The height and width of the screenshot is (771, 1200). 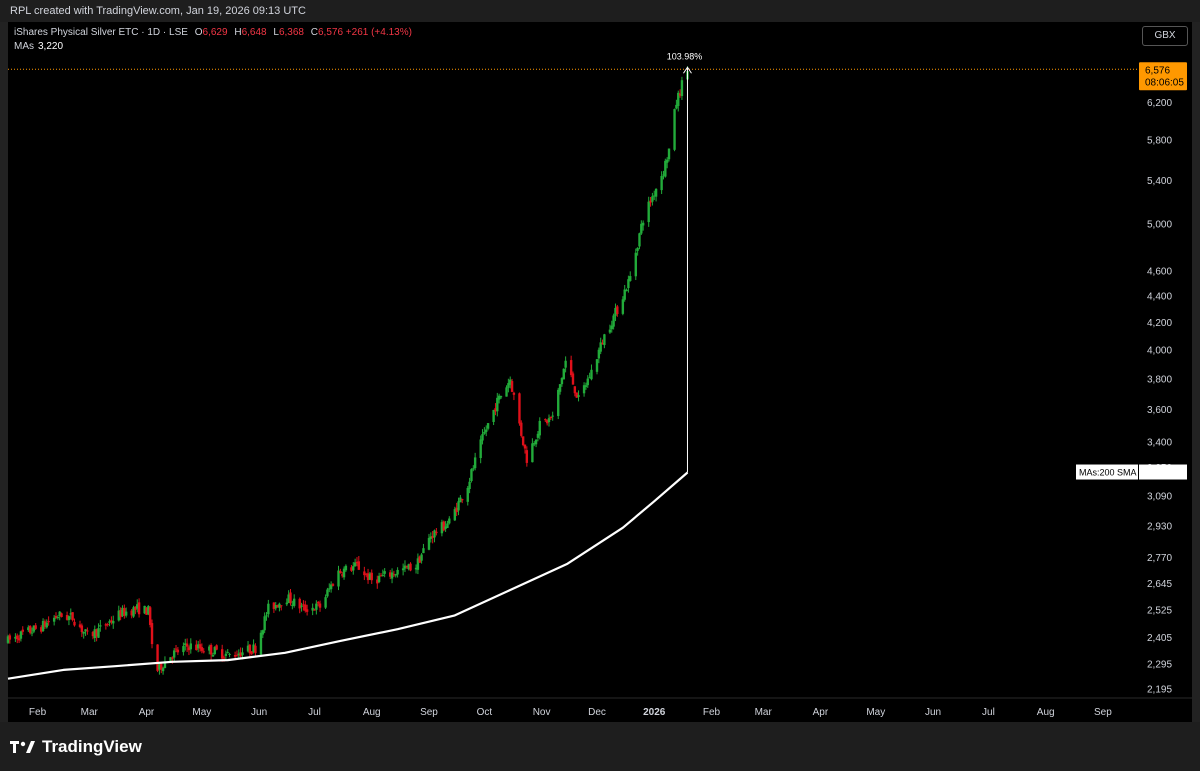 I want to click on close-value: 6,576, so click(x=330, y=32).